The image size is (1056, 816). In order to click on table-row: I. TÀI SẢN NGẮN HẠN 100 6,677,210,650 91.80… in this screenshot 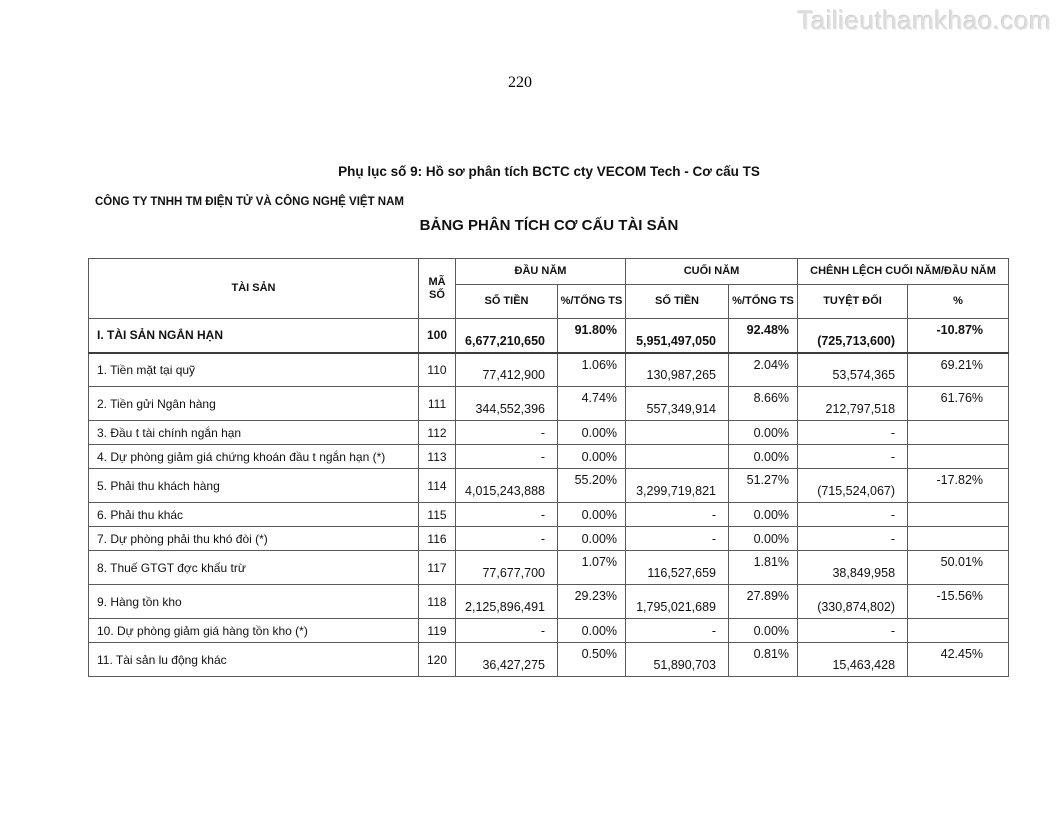, I will do `click(549, 336)`.